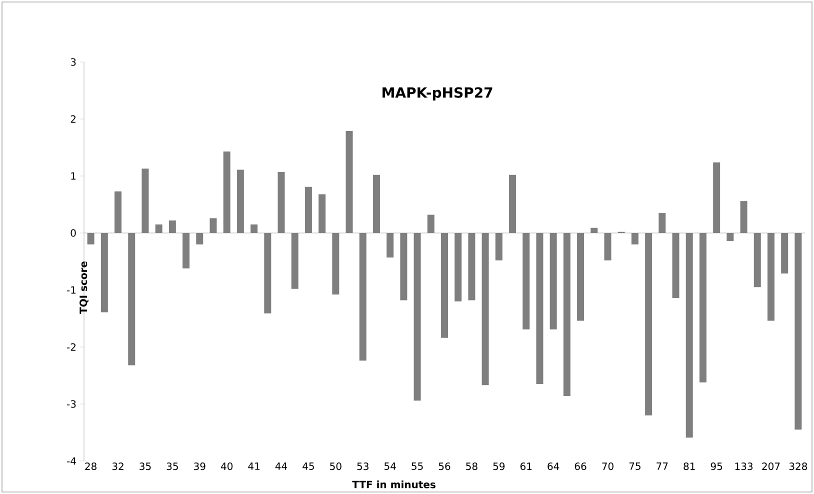 This screenshot has height=494, width=814. Describe the element at coordinates (390, 466) in the screenshot. I see `x-tick-label: 54` at that location.